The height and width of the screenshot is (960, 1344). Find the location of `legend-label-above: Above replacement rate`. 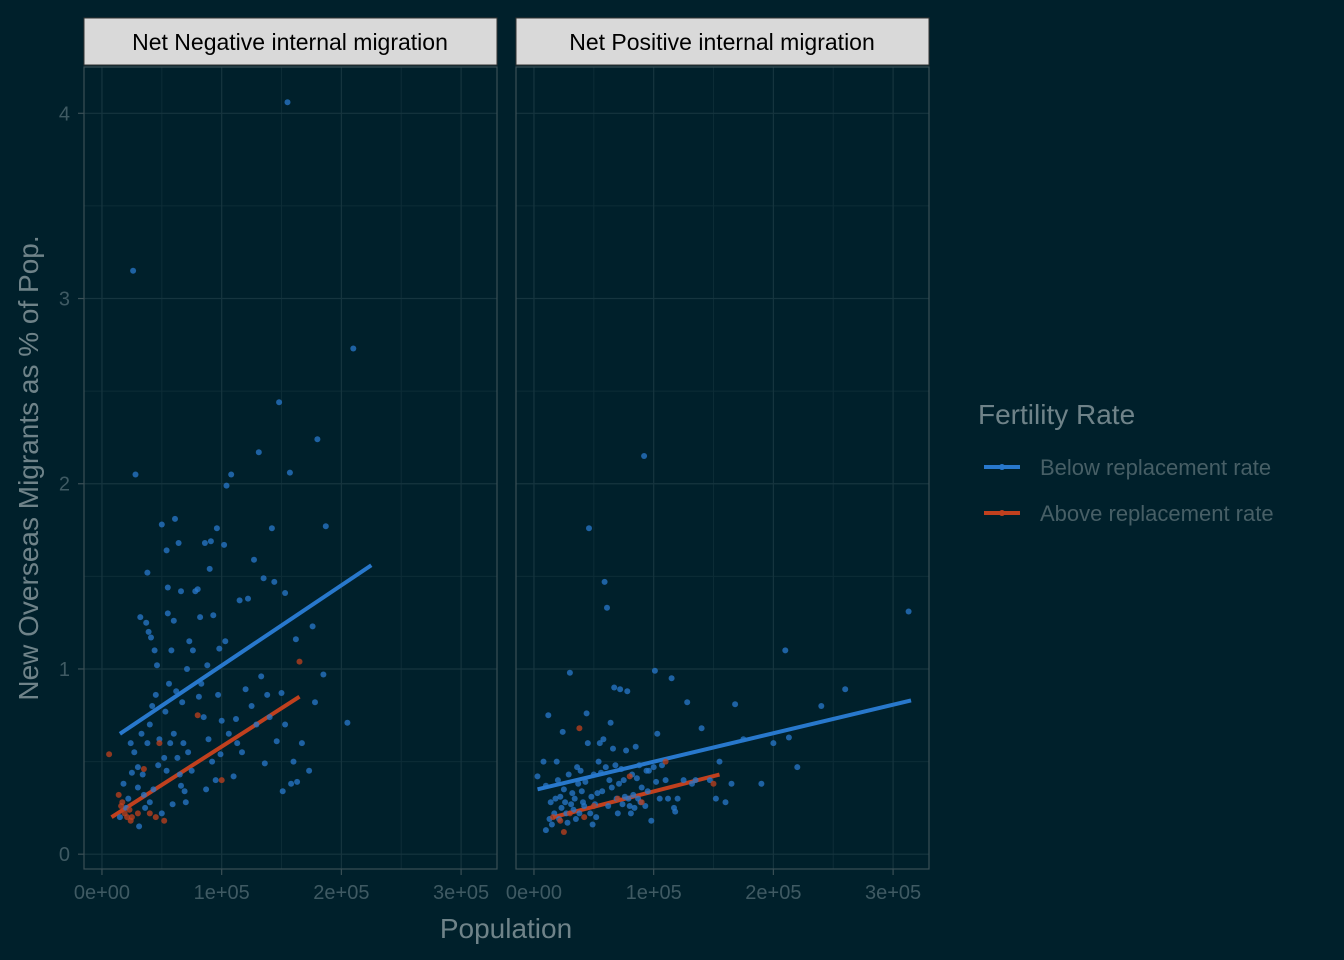

legend-label-above: Above replacement rate is located at coordinates (1157, 513).